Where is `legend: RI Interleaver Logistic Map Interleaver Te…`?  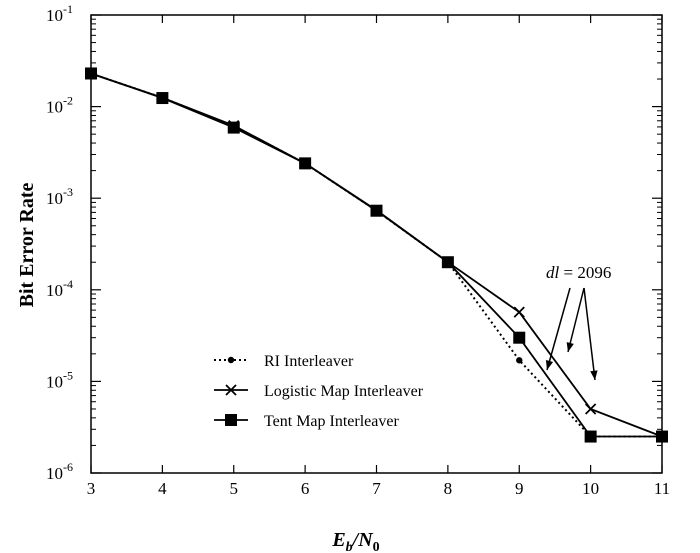 legend: RI Interleaver Logistic Map Interleaver Te… is located at coordinates (319, 391).